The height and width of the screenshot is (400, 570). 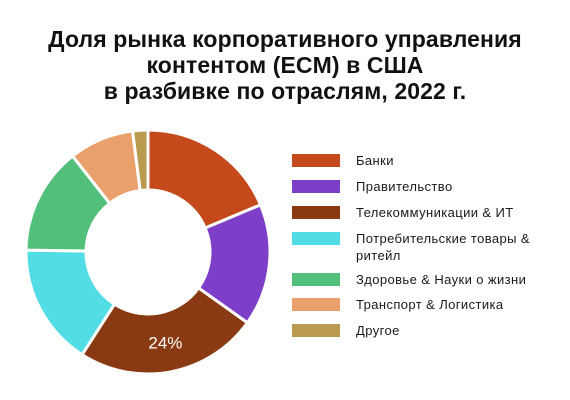 I want to click on chart-title-line-3: в разбивке по отраслям, 2022 г., so click(x=285, y=91).